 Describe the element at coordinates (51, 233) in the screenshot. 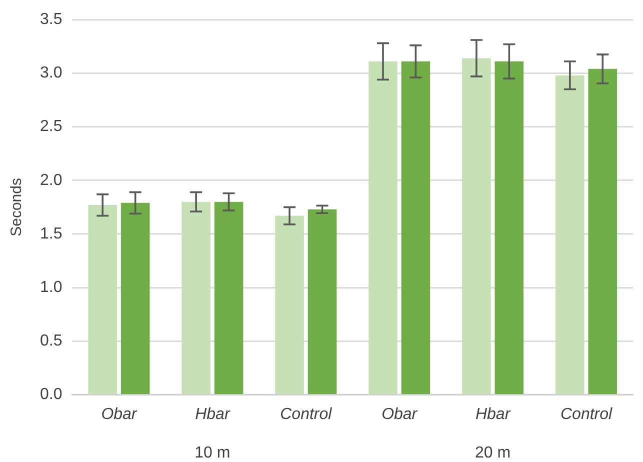

I see `y-tick-label: 1.5` at that location.